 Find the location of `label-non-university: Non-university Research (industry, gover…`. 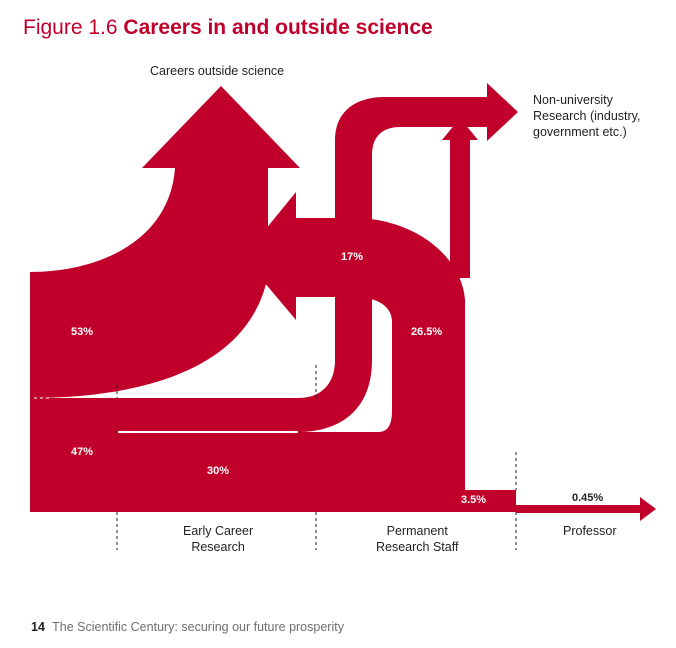

label-non-university: Non-university Research (industry, gover… is located at coordinates (586, 116).